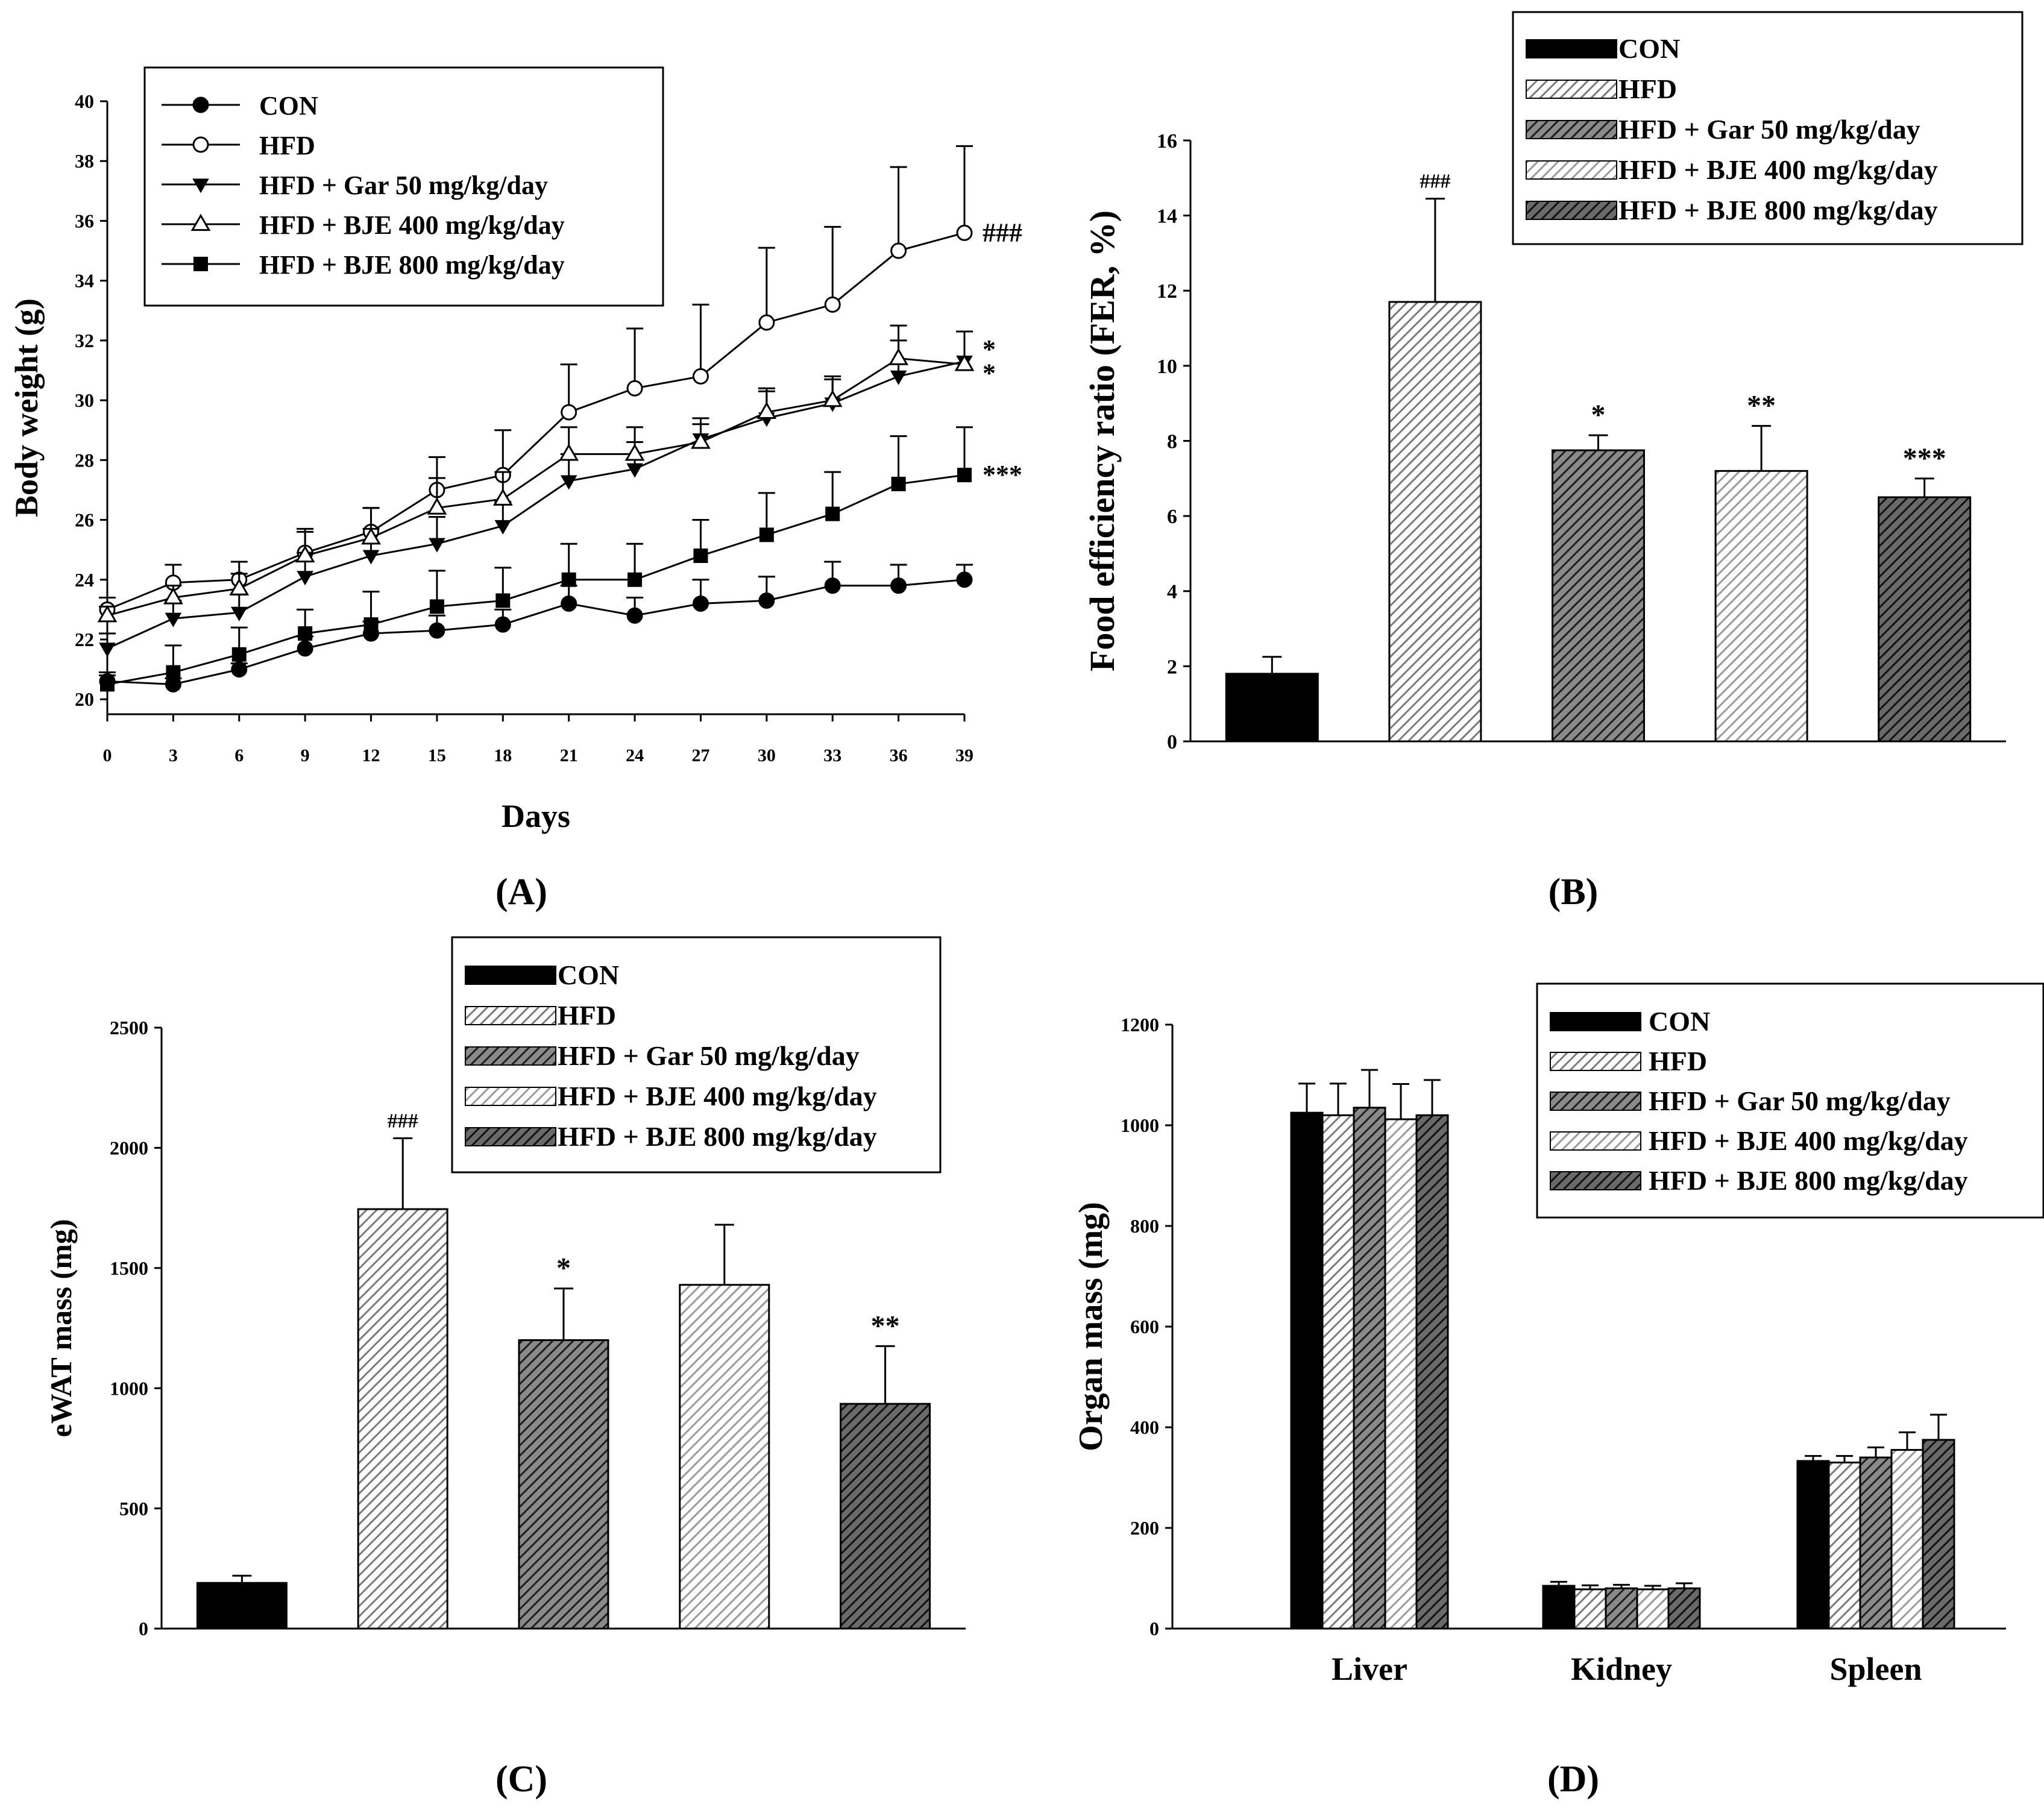 This screenshot has width=2044, height=1810. Describe the element at coordinates (288, 106) in the screenshot. I see `legend-label: CON` at that location.